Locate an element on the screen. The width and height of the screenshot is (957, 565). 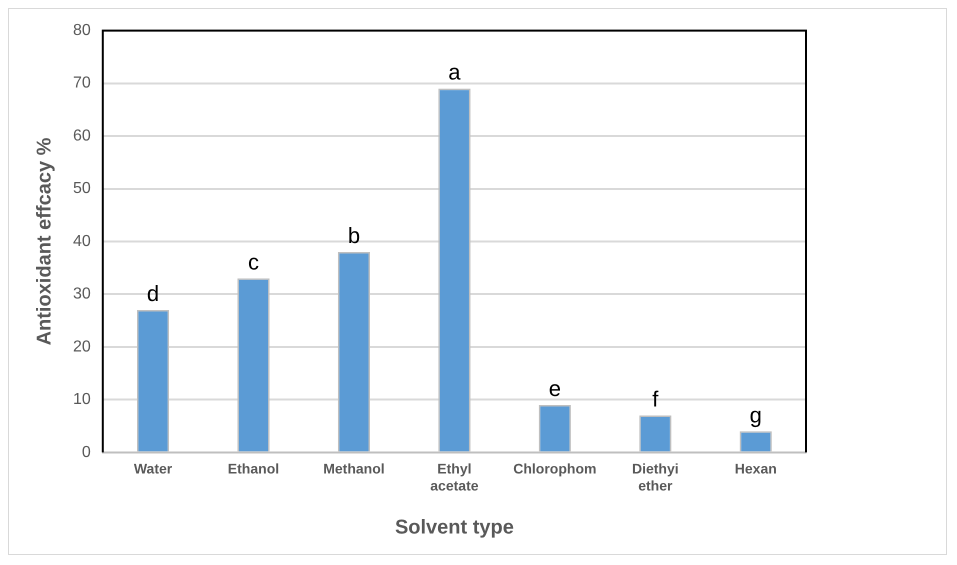
y-tick-label: 20 is located at coordinates (82, 347).